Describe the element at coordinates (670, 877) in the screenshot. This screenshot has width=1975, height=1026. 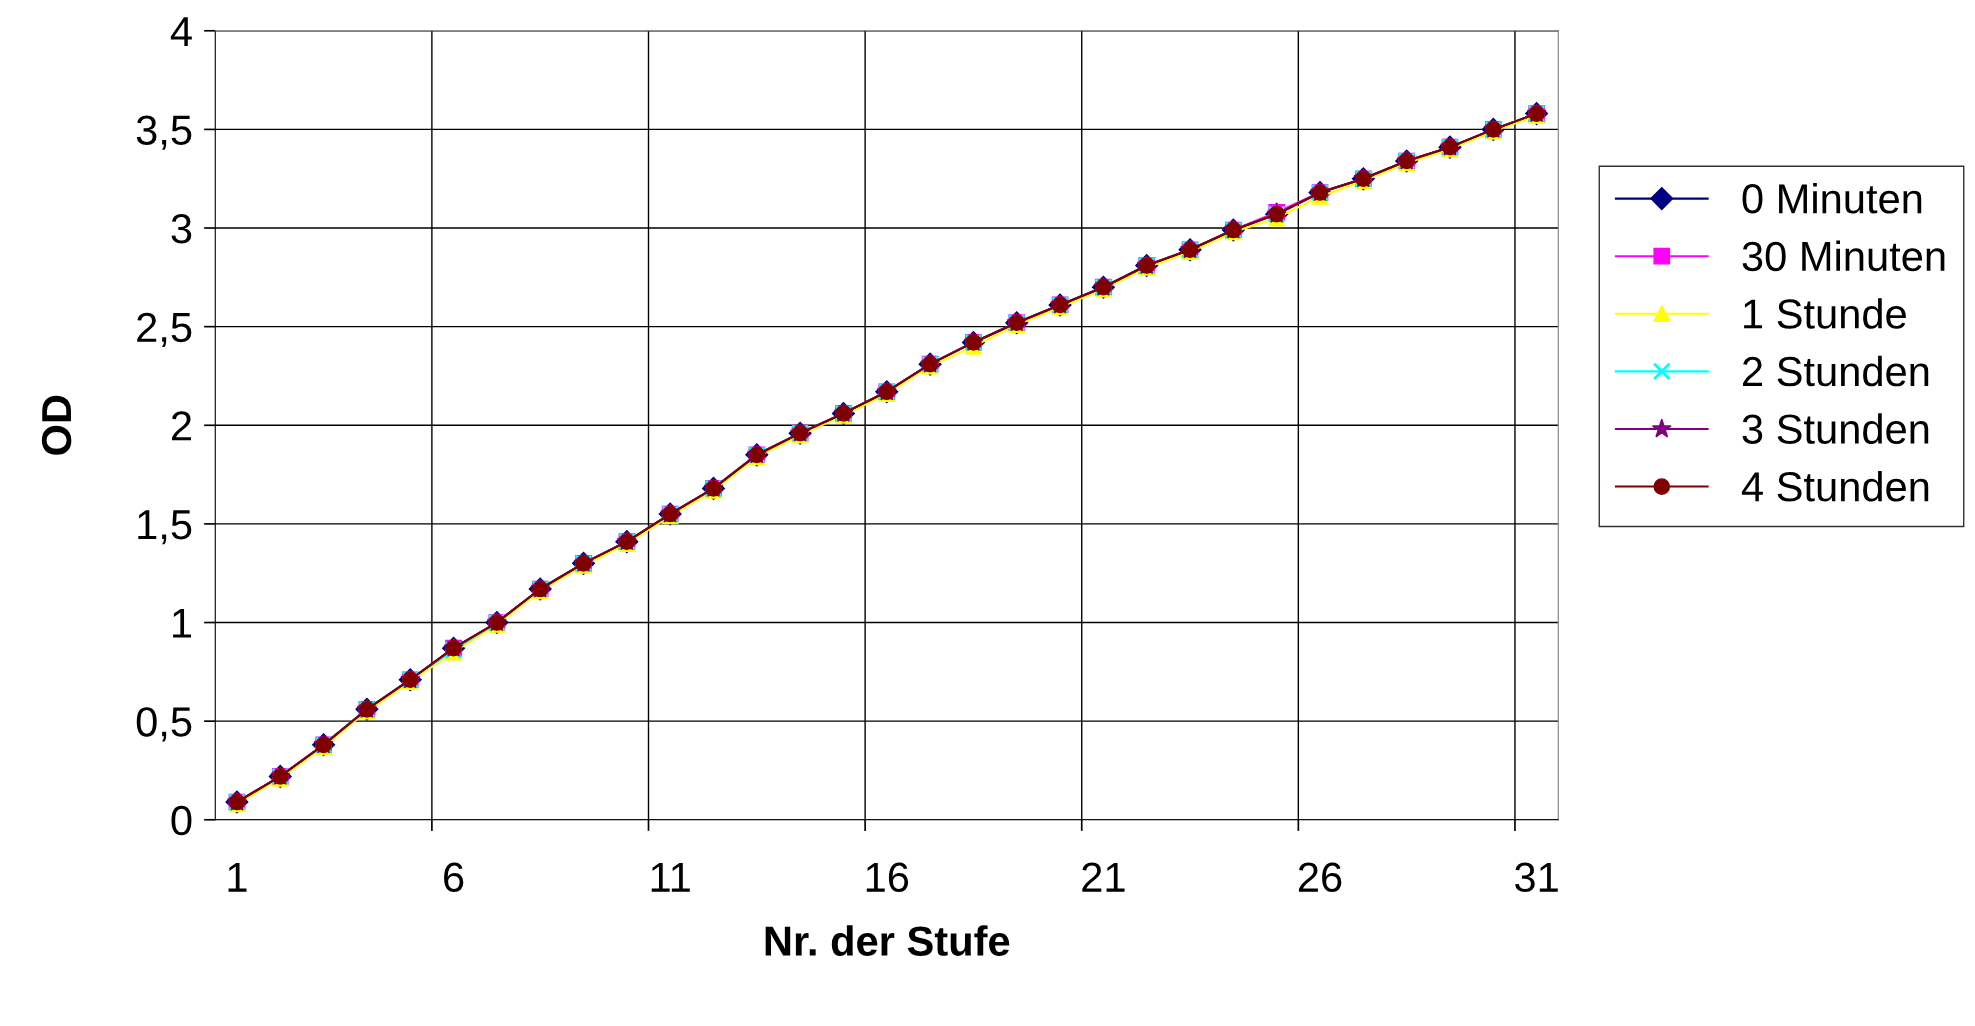
I see `x-tick-label: 11` at that location.